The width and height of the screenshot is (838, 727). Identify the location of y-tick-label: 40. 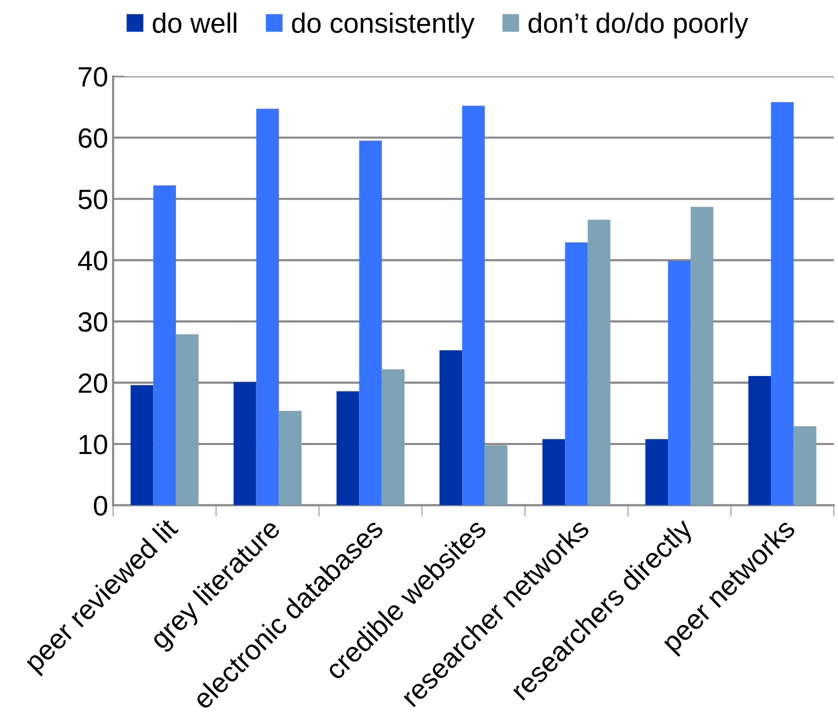
(93, 260).